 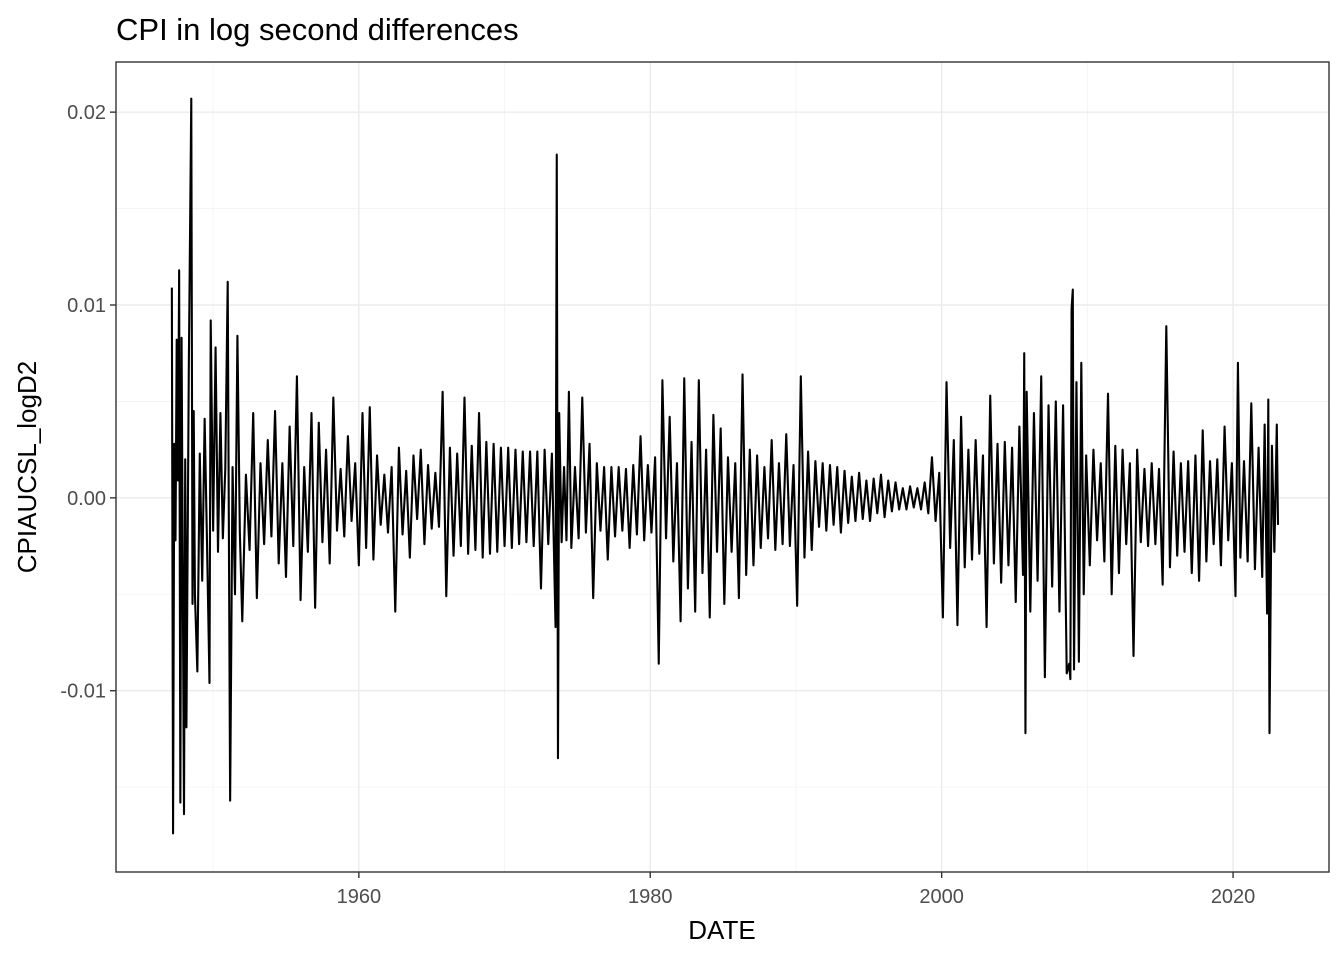 What do you see at coordinates (83, 692) in the screenshot?
I see `y-tick-label: -0.01` at bounding box center [83, 692].